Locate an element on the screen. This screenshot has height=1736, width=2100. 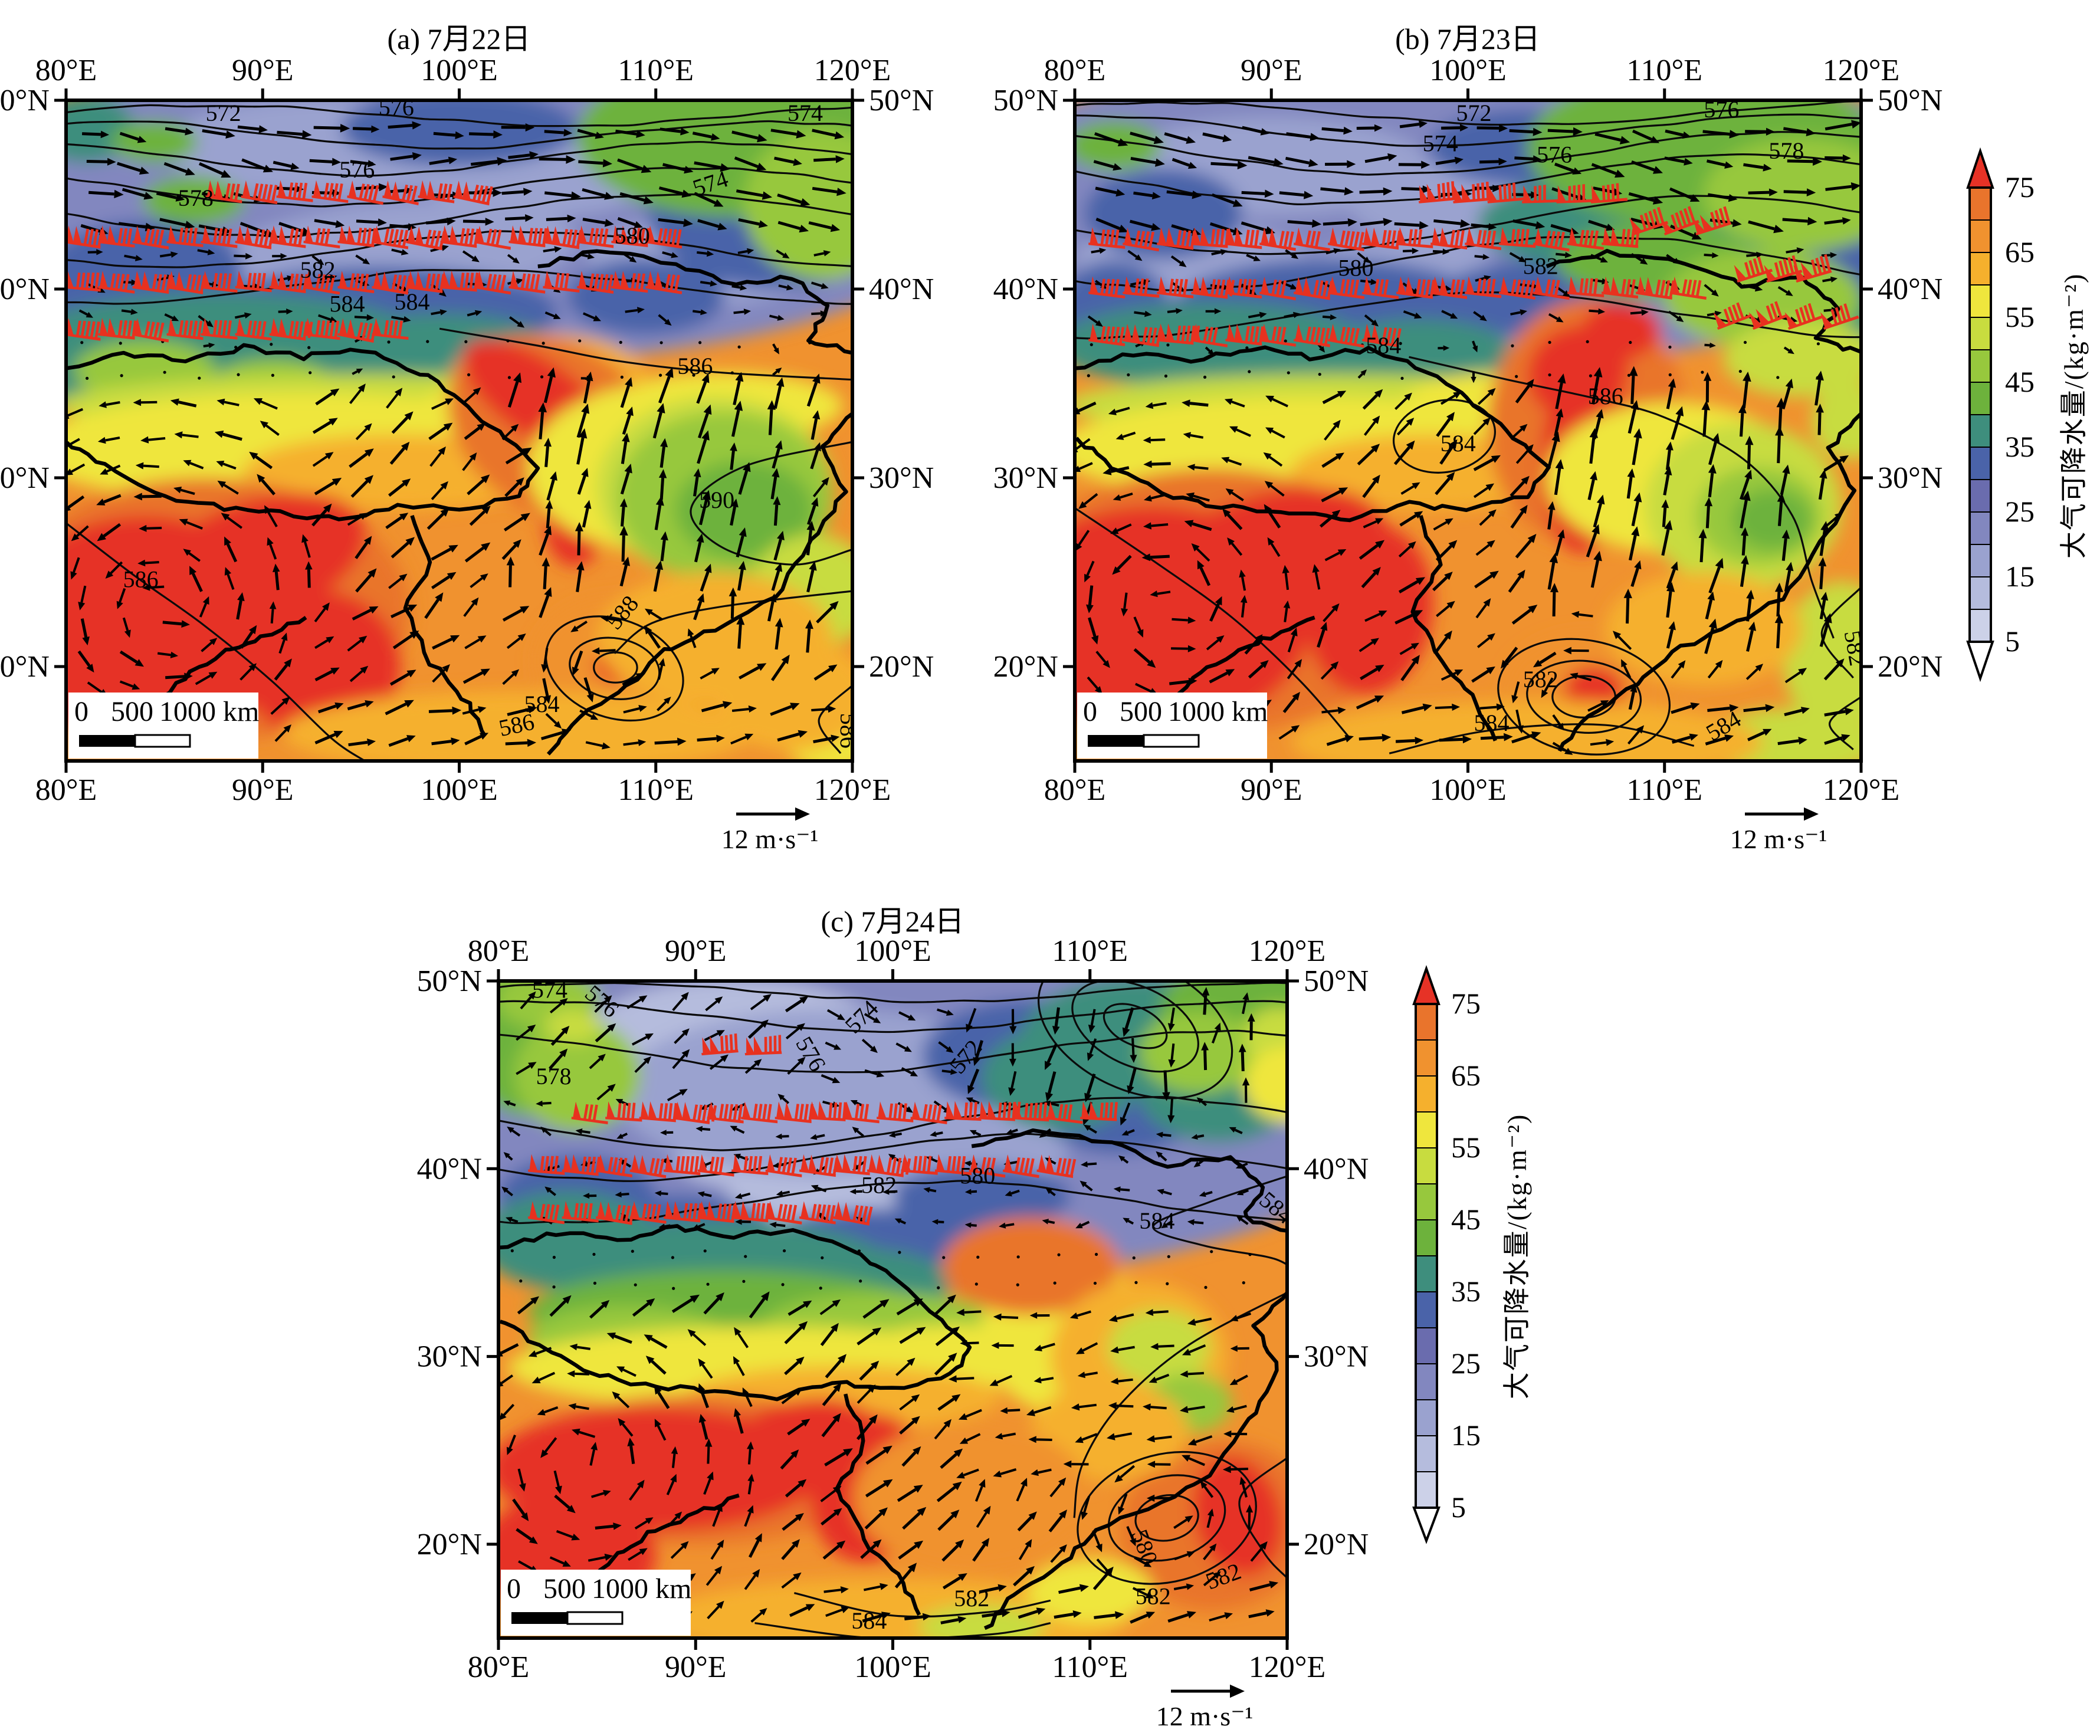
pw-field-layer is located at coordinates (892, 1309).